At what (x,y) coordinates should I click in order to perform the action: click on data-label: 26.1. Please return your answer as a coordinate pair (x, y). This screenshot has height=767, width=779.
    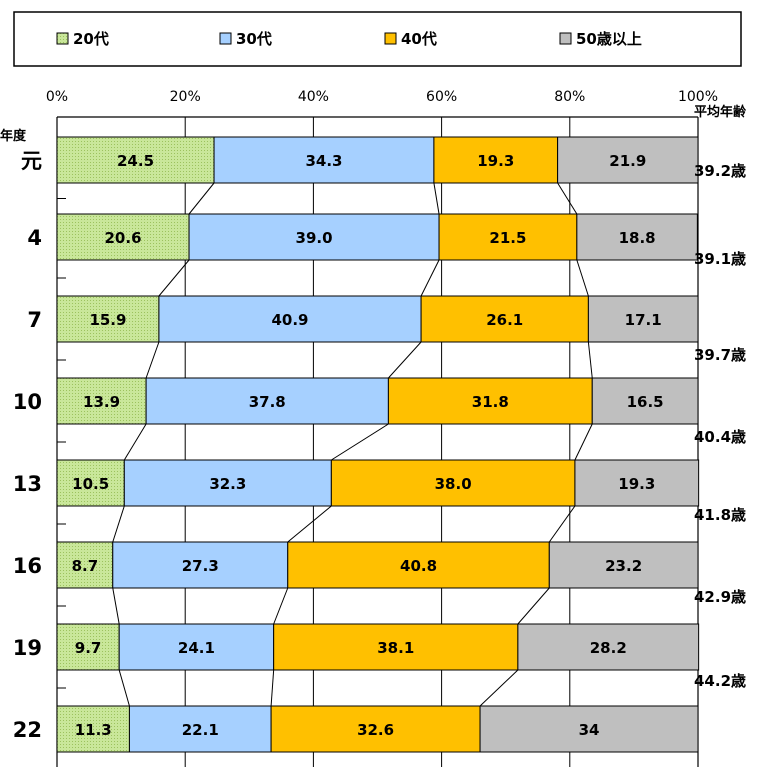
    Looking at the image, I should click on (504, 320).